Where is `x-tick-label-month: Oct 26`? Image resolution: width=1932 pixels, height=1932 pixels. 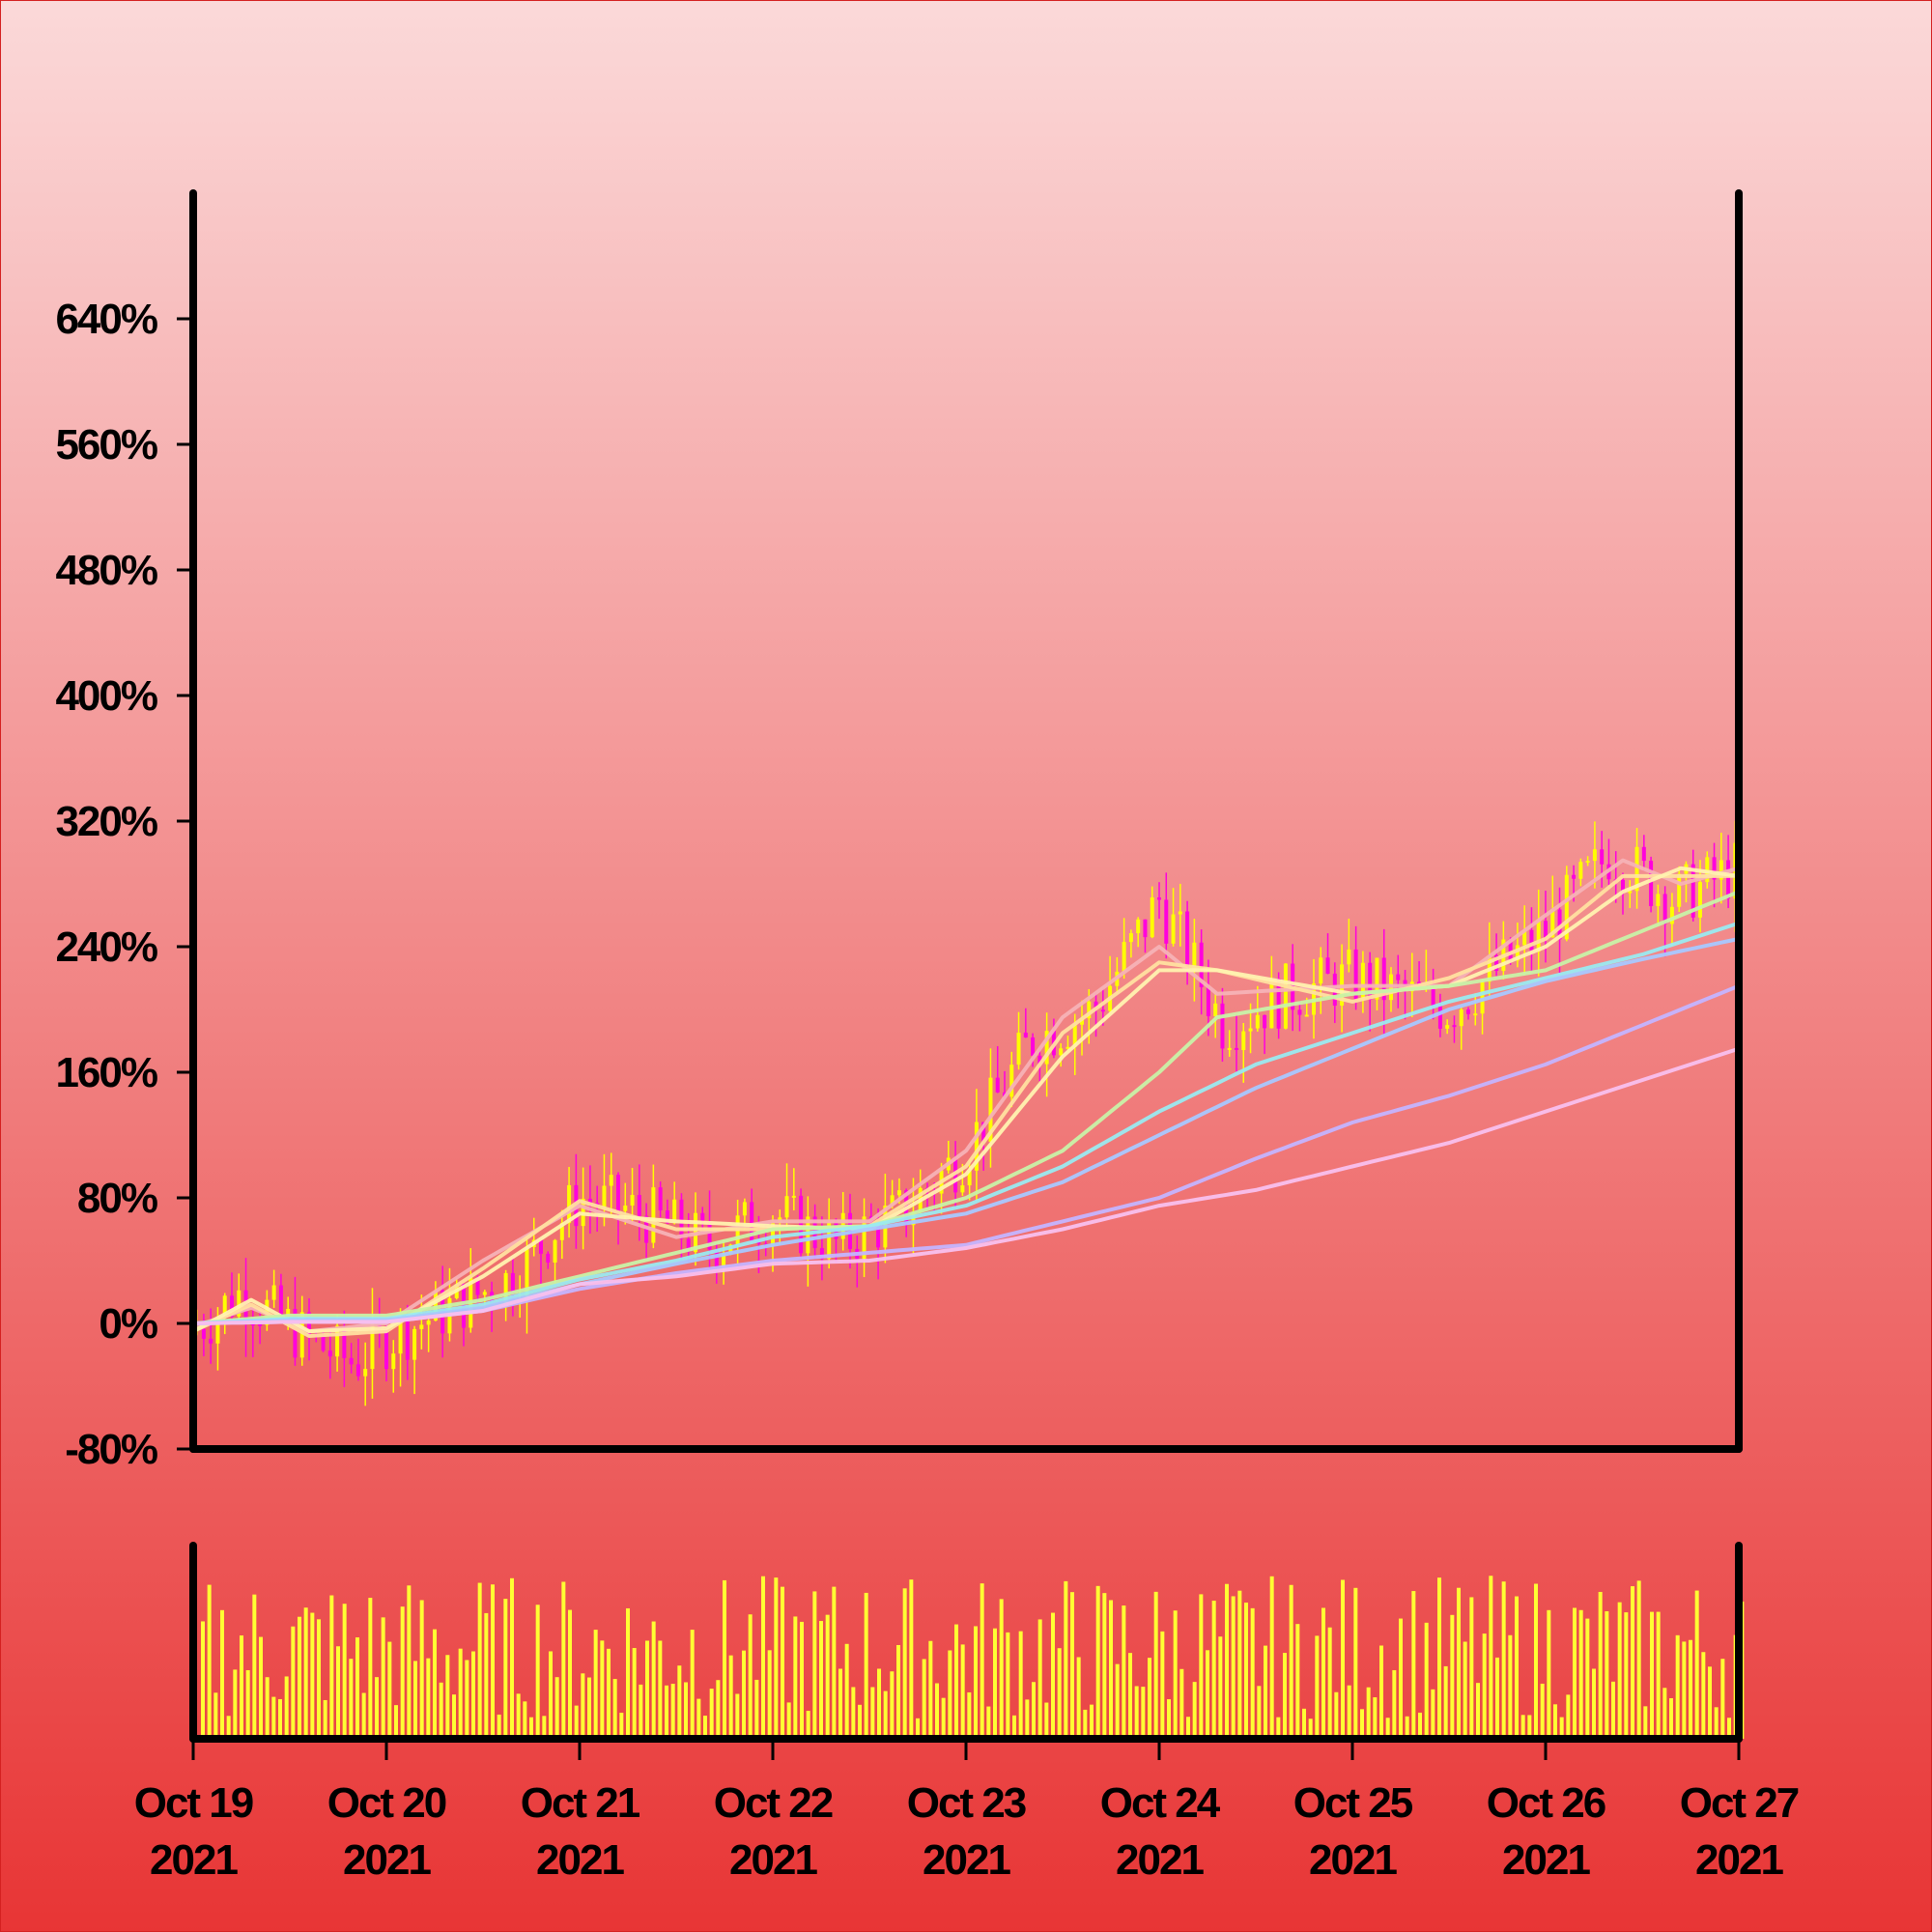 x-tick-label-month: Oct 26 is located at coordinates (1546, 1803).